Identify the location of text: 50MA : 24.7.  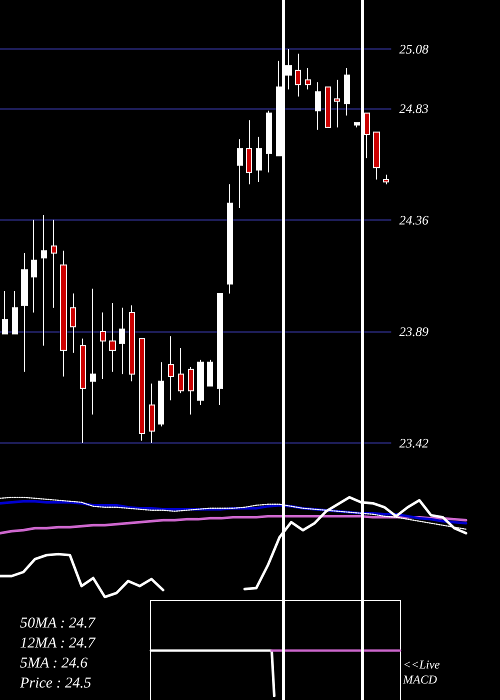
(58, 624).